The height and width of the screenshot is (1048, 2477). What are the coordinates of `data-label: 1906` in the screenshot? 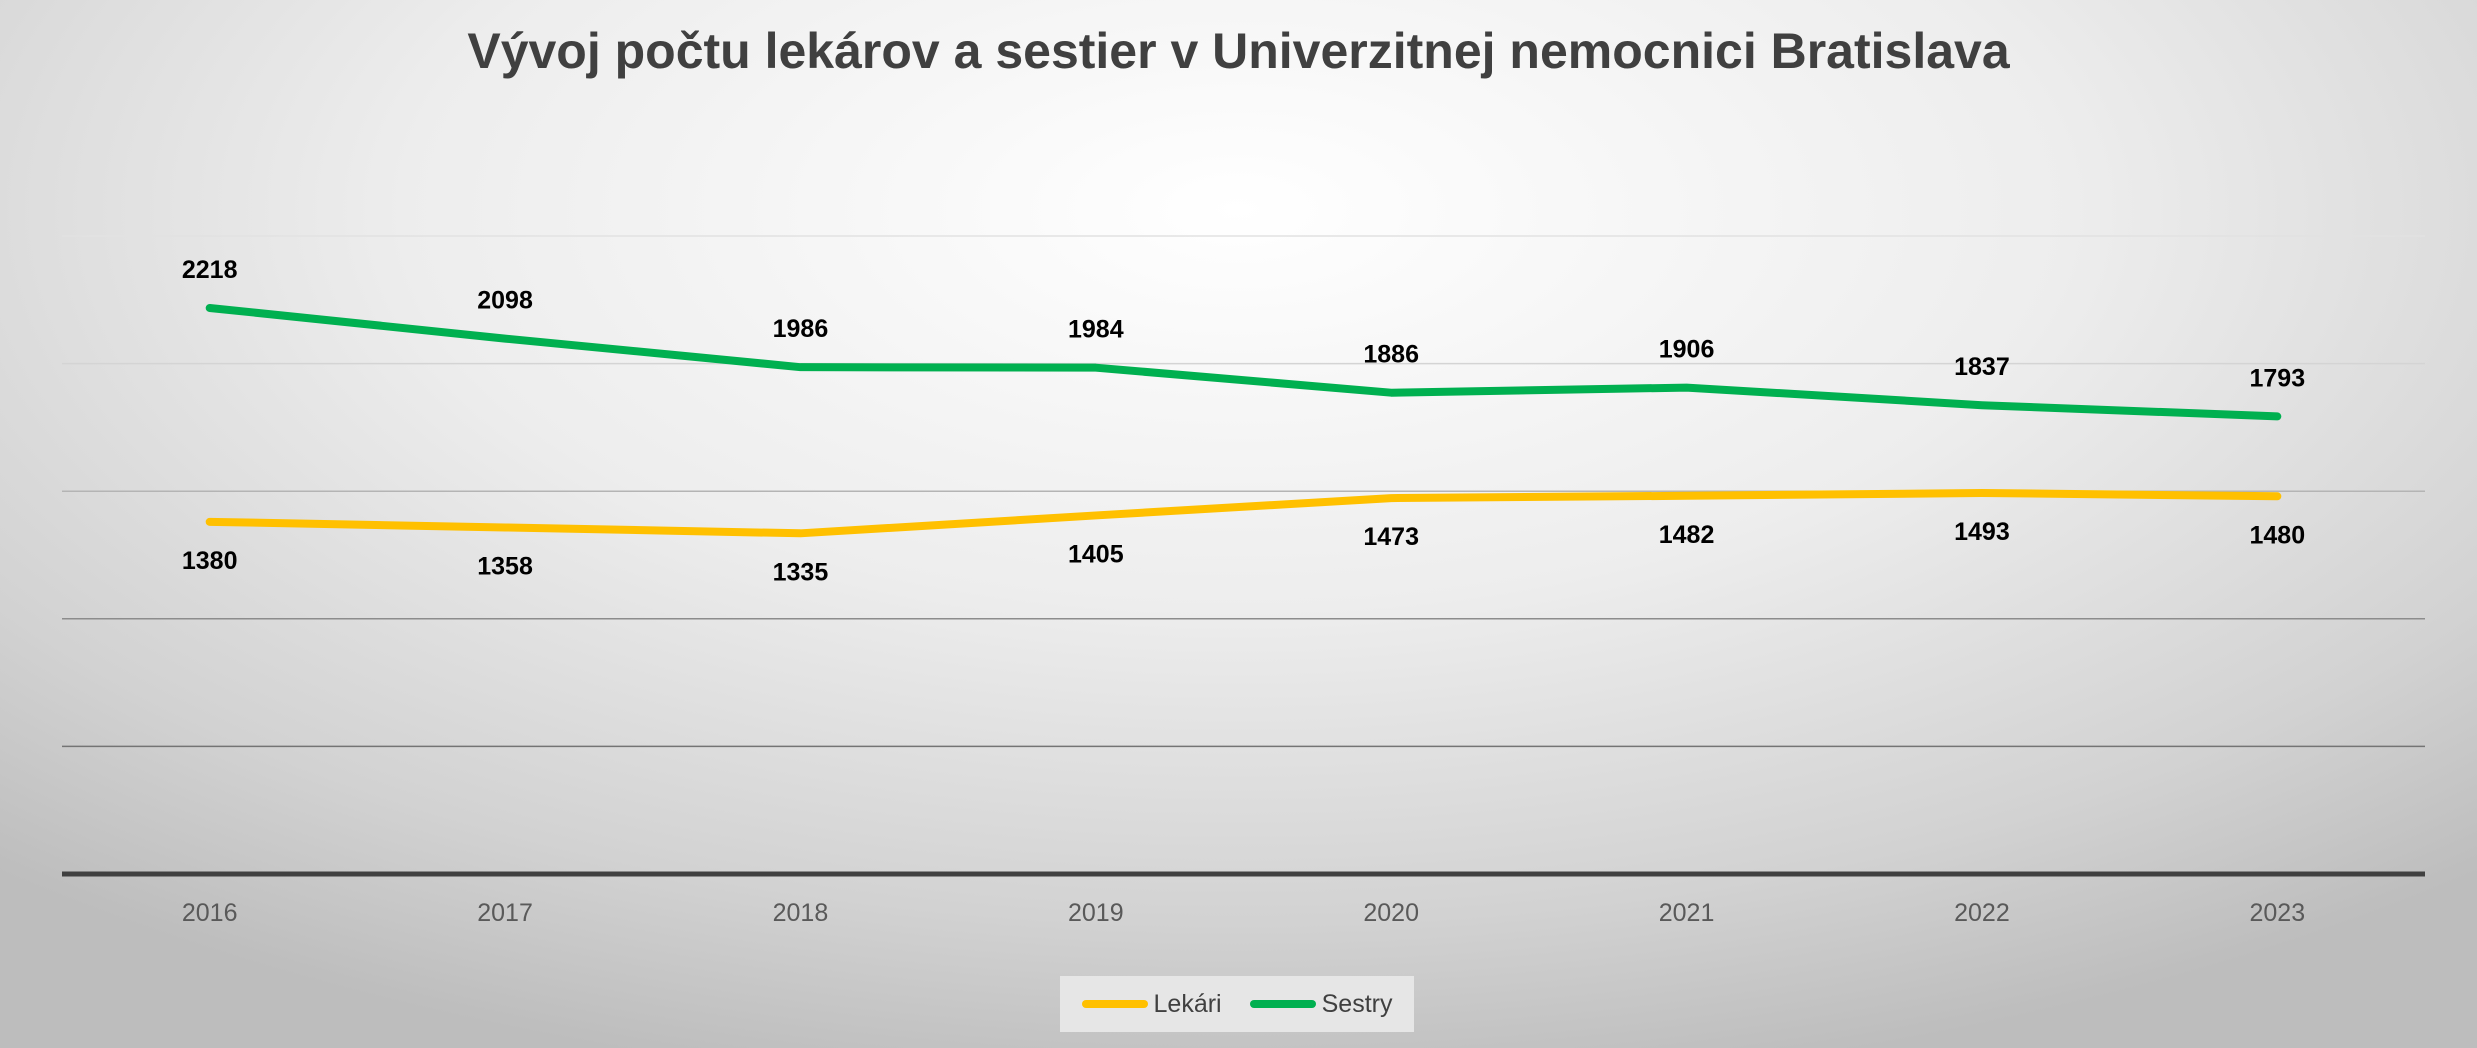 It's located at (1687, 350).